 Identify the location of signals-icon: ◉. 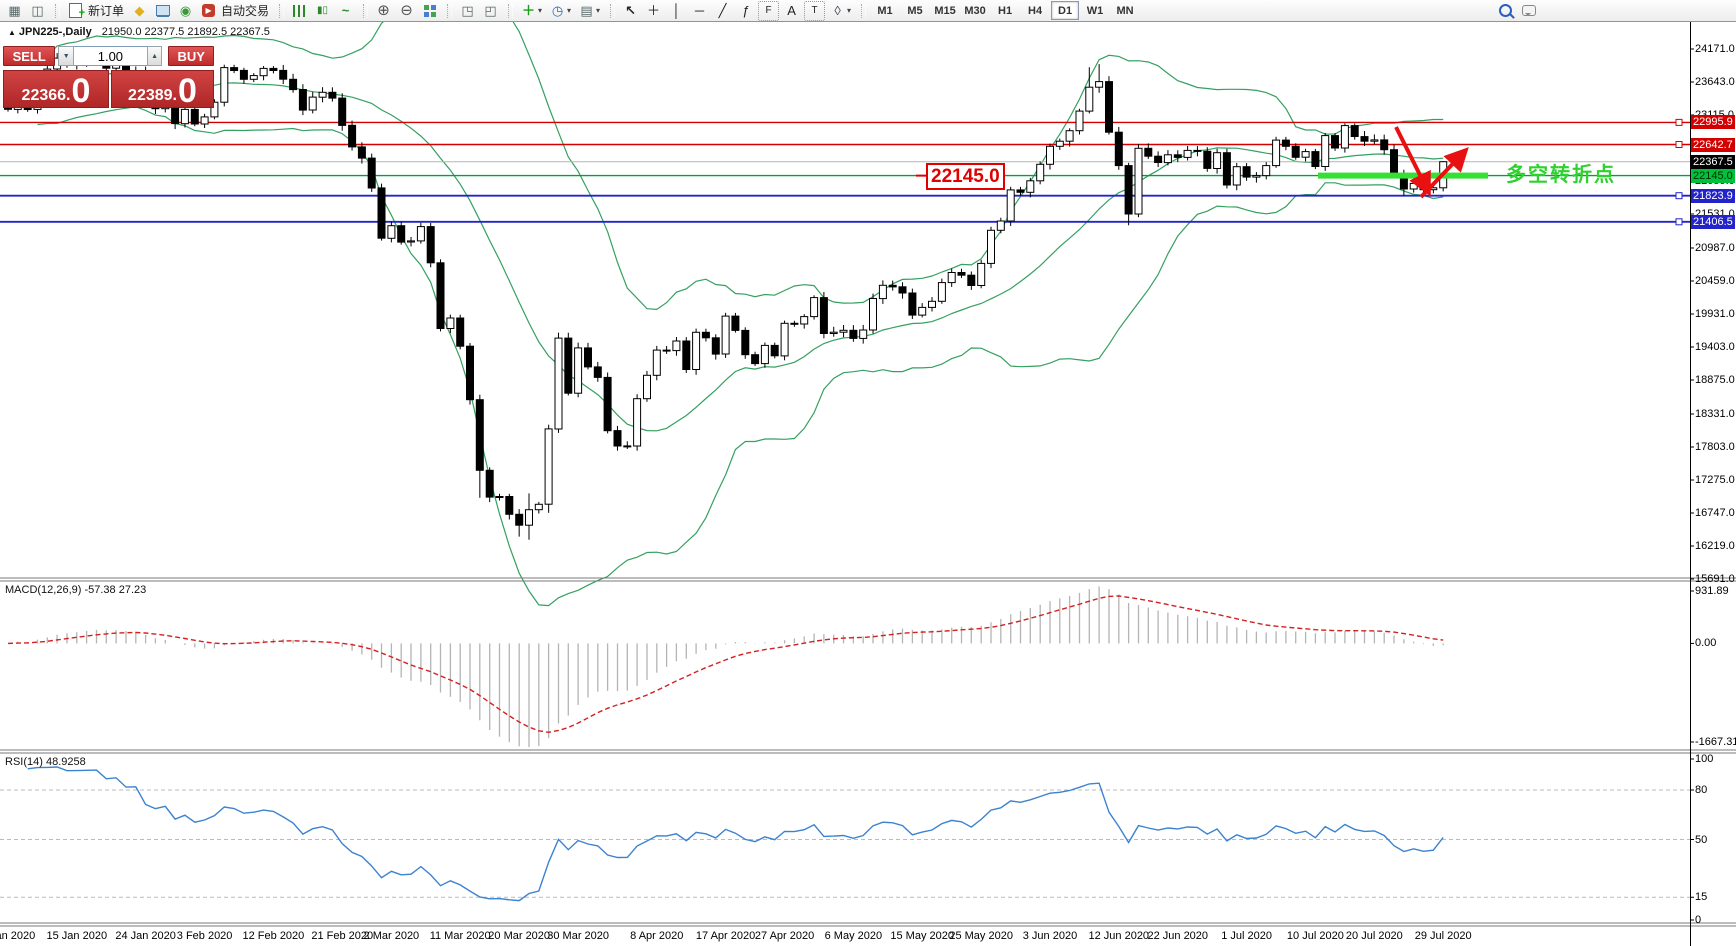
(185, 10).